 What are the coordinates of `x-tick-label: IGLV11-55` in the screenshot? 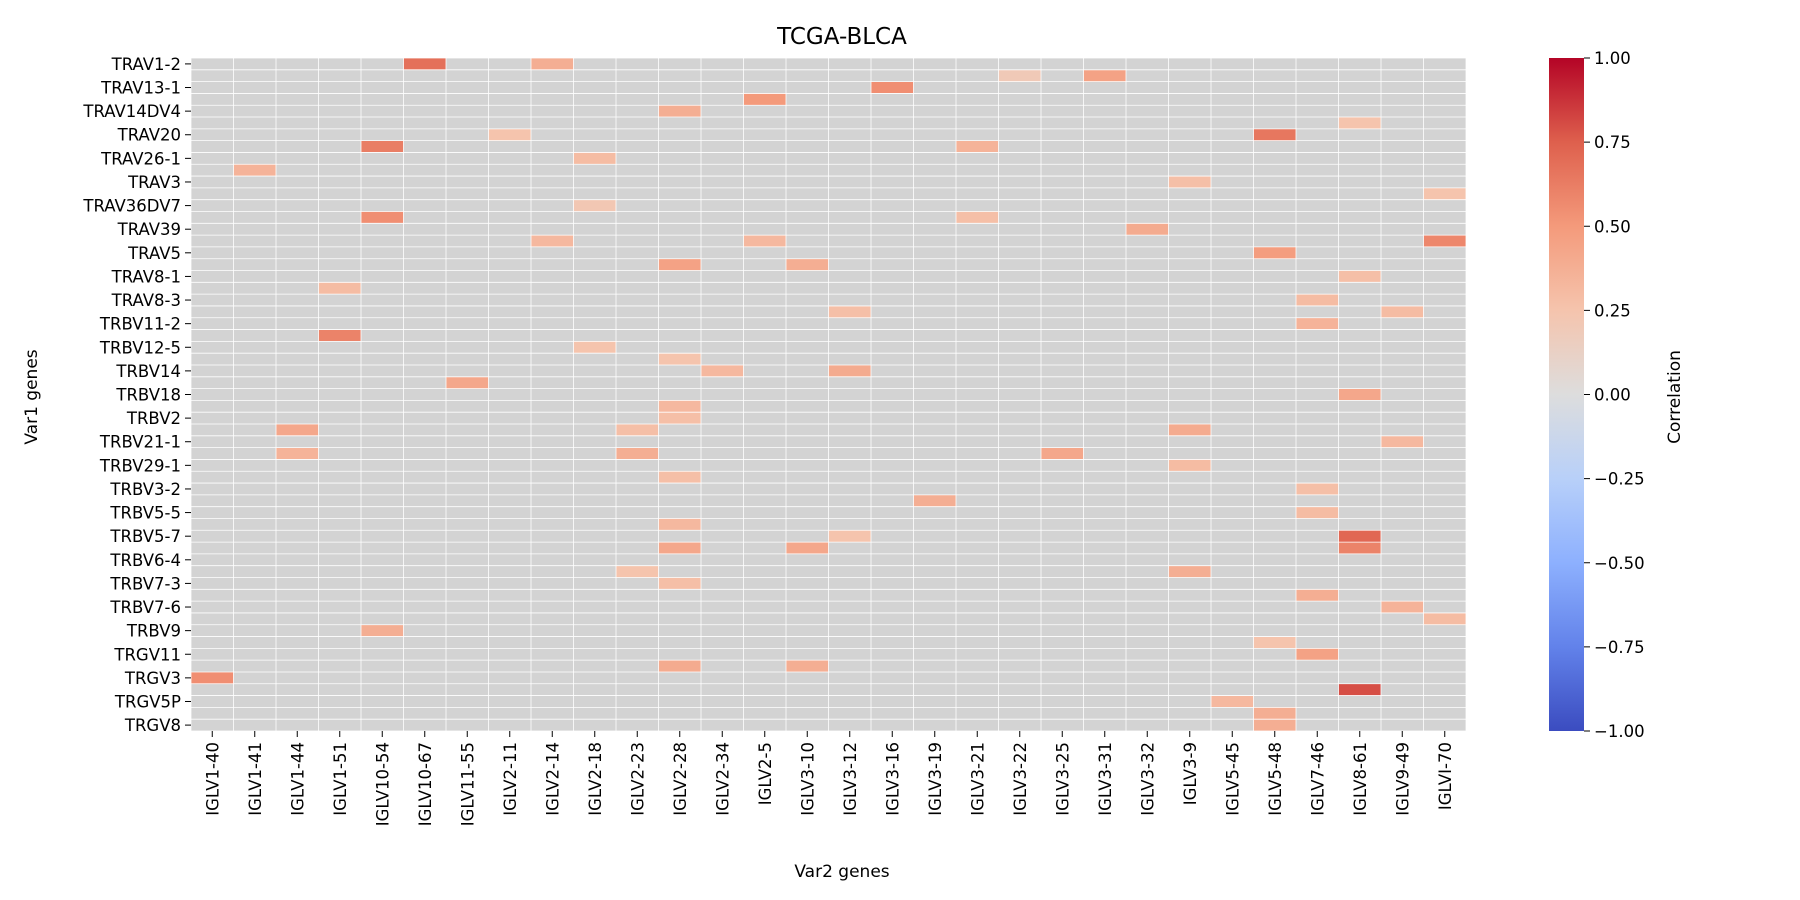 It's located at (467, 784).